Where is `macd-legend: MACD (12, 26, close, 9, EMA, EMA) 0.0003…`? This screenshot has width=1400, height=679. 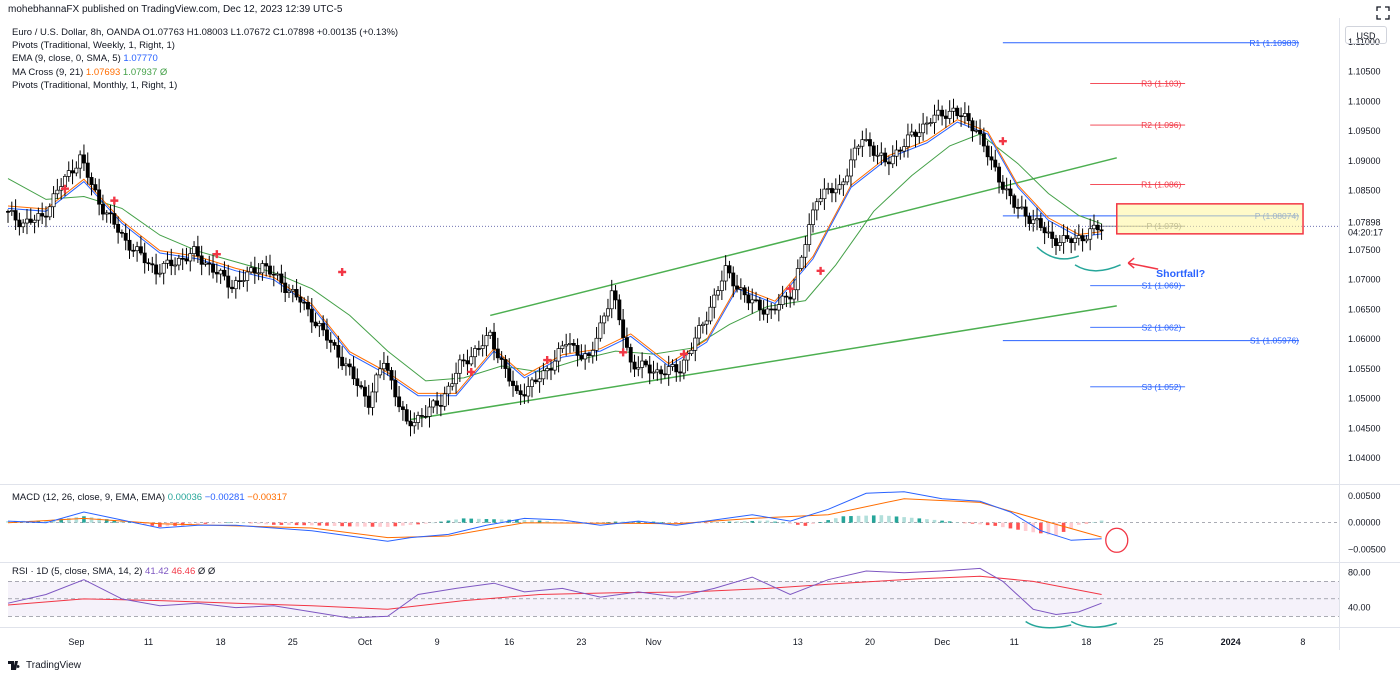
macd-legend: MACD (12, 26, close, 9, EMA, EMA) 0.0003… is located at coordinates (149, 497).